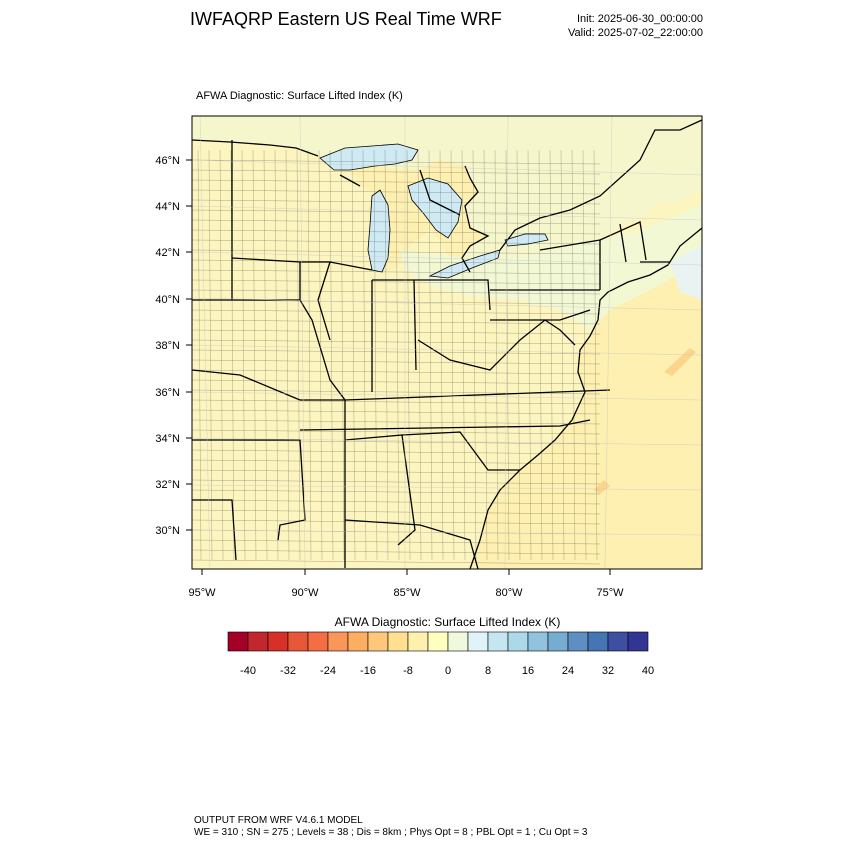 The height and width of the screenshot is (855, 850). I want to click on colorbar-tick-label: -40, so click(248, 671).